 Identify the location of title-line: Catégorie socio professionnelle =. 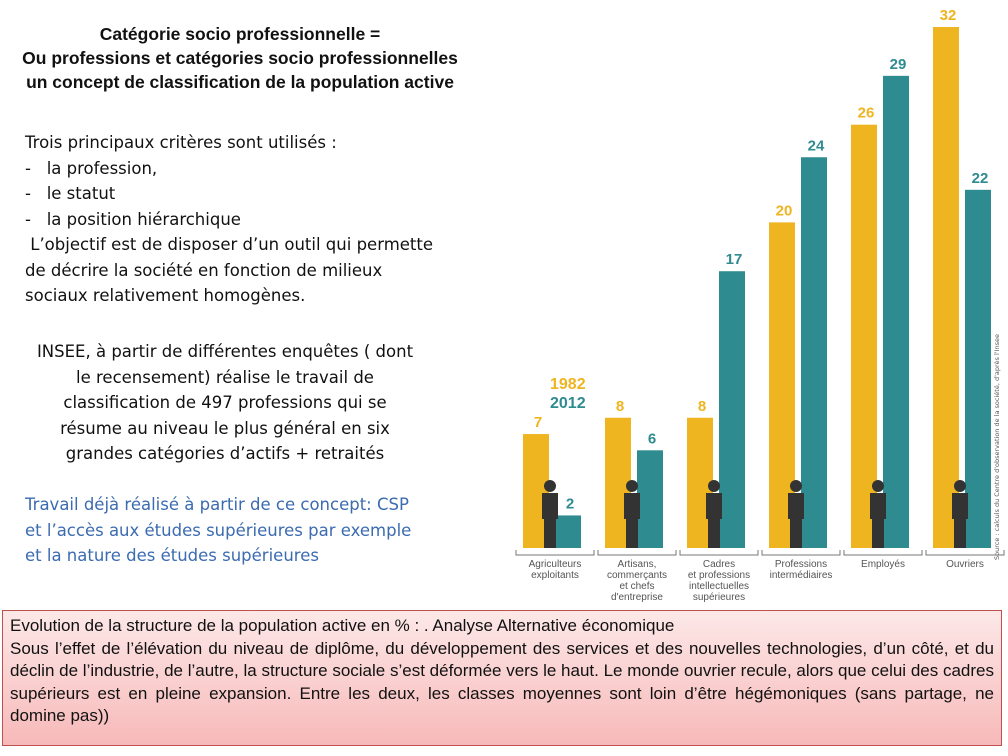
(240, 34).